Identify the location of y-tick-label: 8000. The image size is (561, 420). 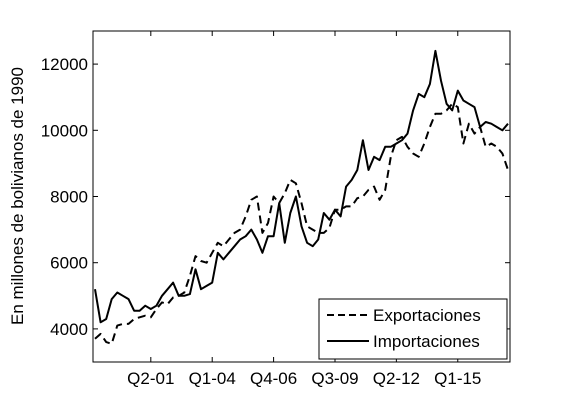
(69, 197).